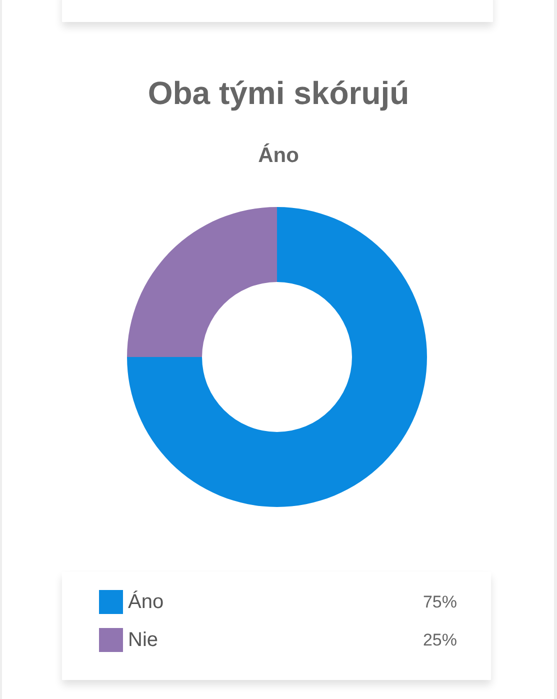  Describe the element at coordinates (439, 640) in the screenshot. I see `data-label: 25%` at that location.